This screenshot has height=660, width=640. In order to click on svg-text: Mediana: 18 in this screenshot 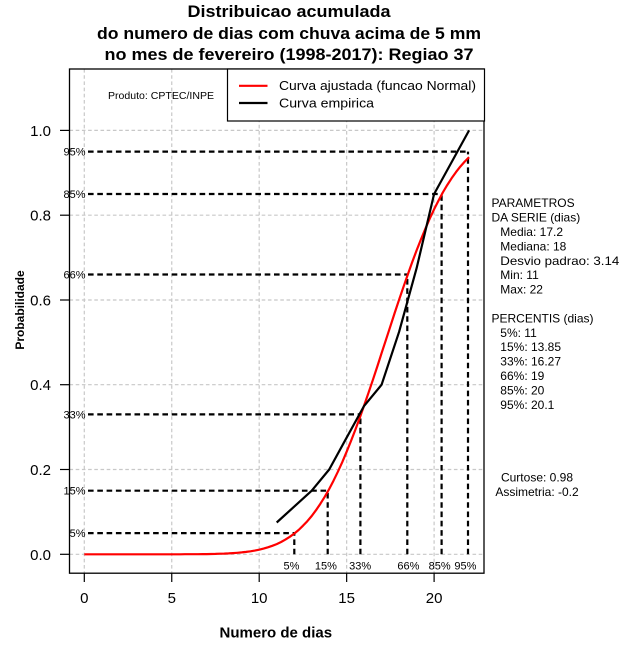, I will do `click(533, 246)`.